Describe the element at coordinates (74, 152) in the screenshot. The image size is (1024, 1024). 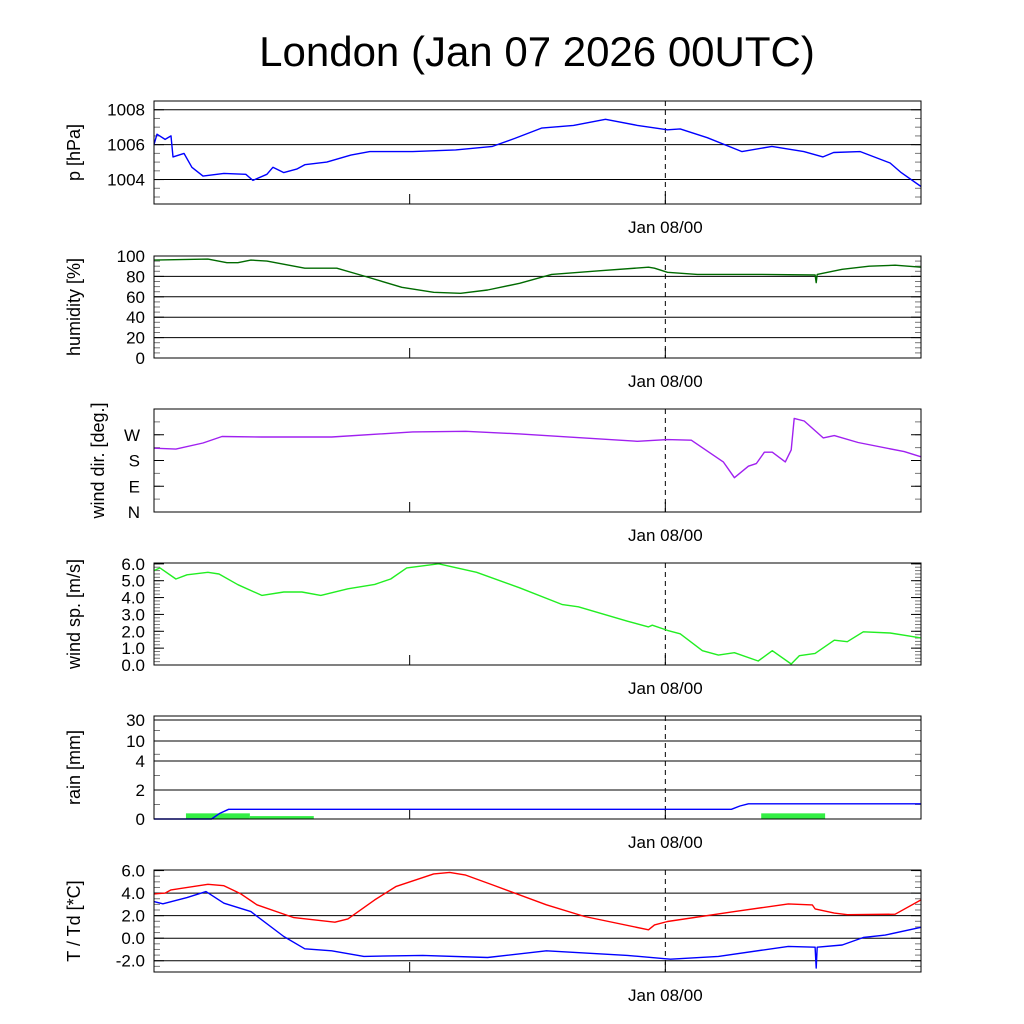
I see `y-axis-label: p [hPa]` at that location.